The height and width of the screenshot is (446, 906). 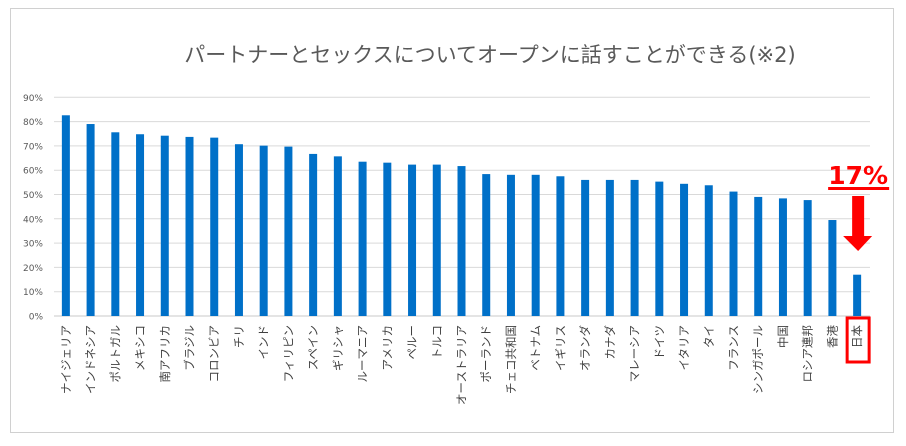 What do you see at coordinates (33, 196) in the screenshot?
I see `y-tick-label: 50%` at bounding box center [33, 196].